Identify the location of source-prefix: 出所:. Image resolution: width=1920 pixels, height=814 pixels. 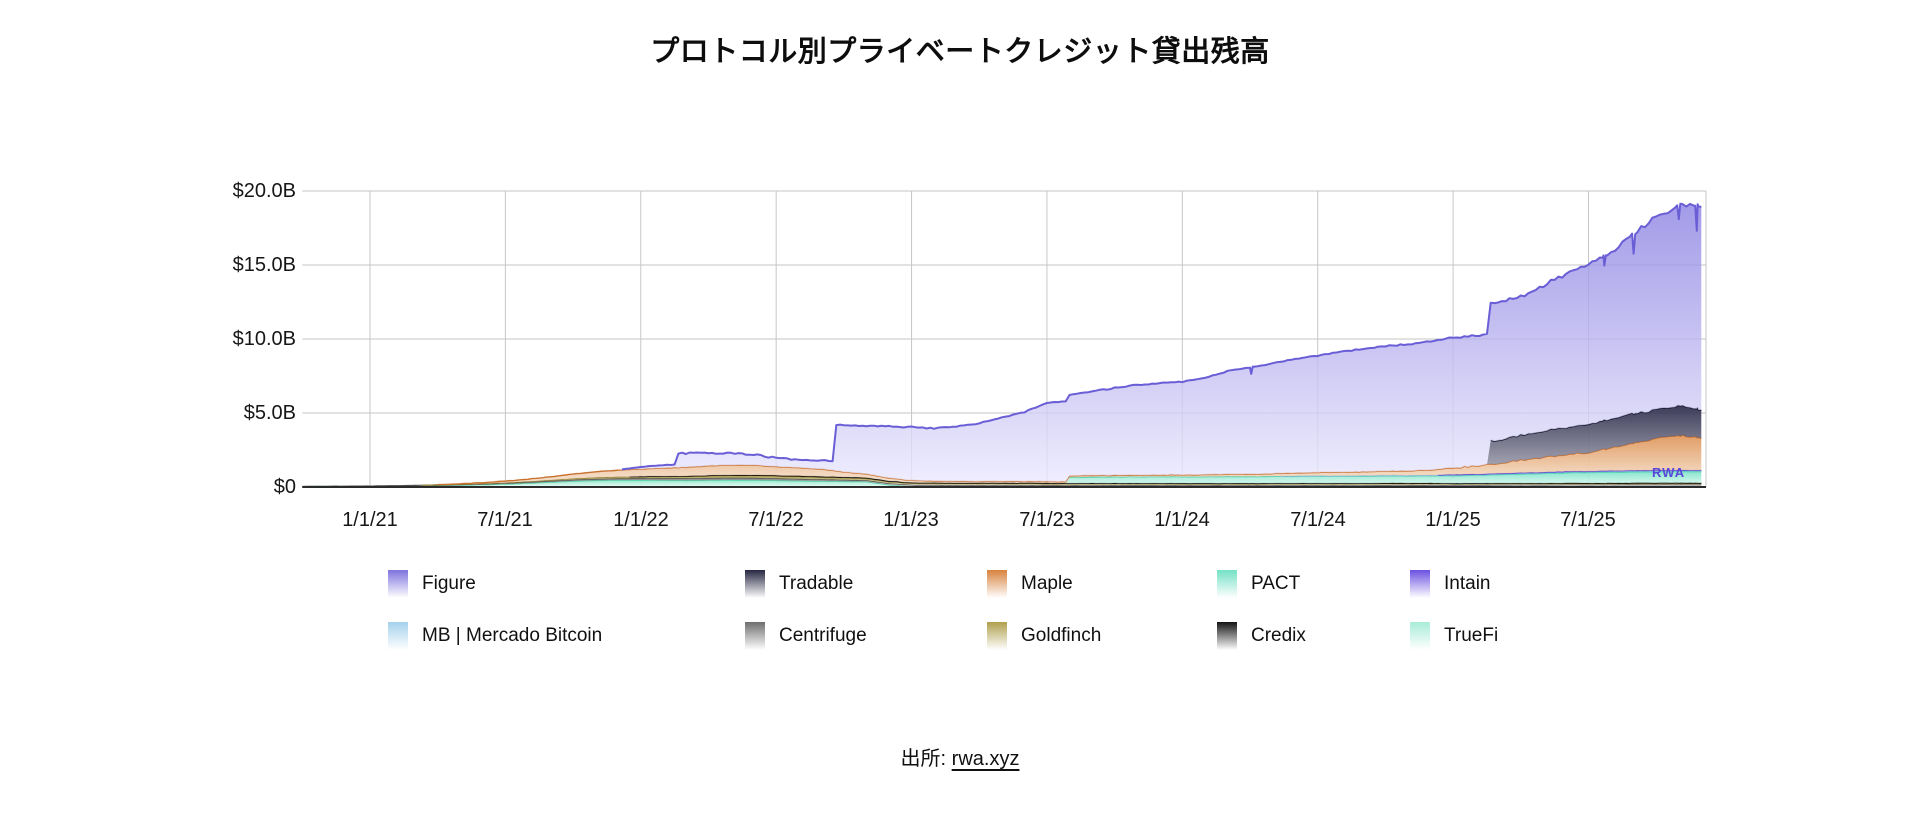
(926, 759).